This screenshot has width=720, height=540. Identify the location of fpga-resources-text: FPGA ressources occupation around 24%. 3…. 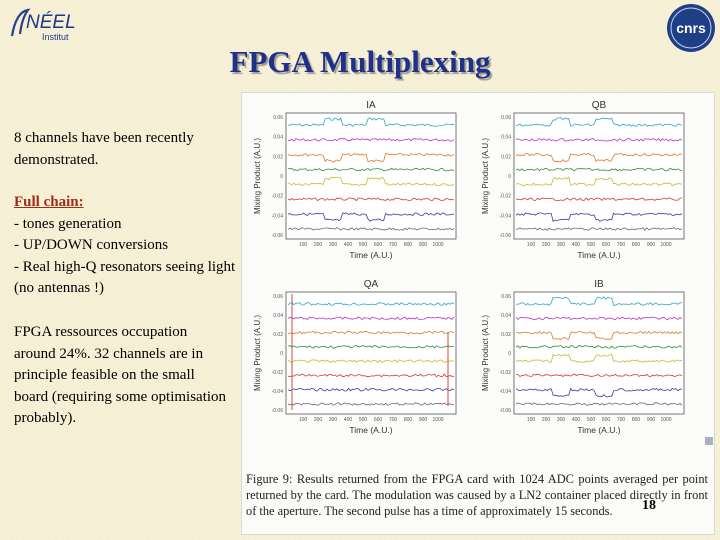
(120, 375).